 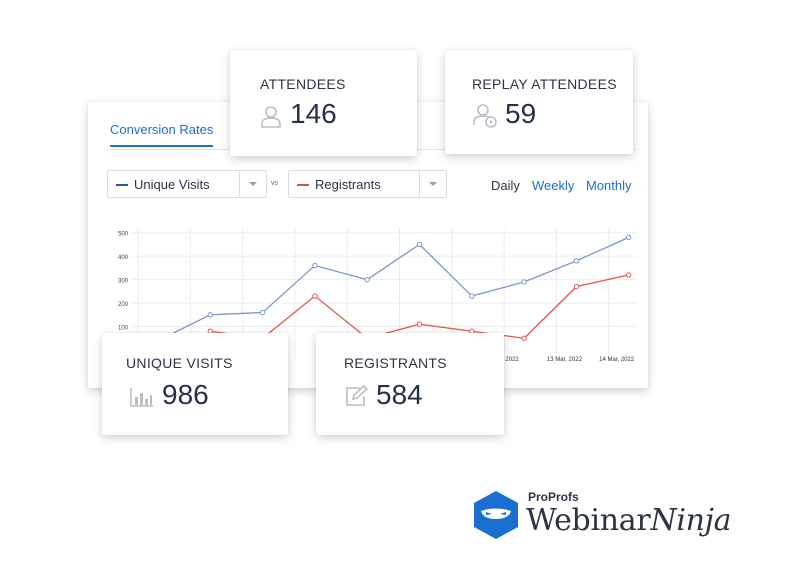 I want to click on replay-attendees-value: 59, so click(x=521, y=113).